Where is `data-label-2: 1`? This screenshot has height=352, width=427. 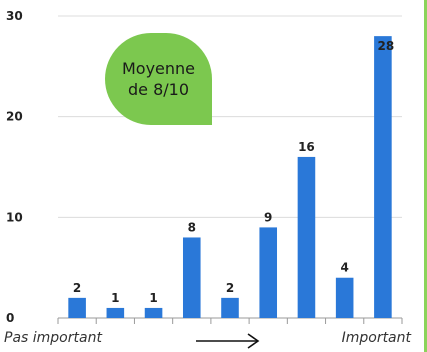
data-label-2: 1 is located at coordinates (115, 298).